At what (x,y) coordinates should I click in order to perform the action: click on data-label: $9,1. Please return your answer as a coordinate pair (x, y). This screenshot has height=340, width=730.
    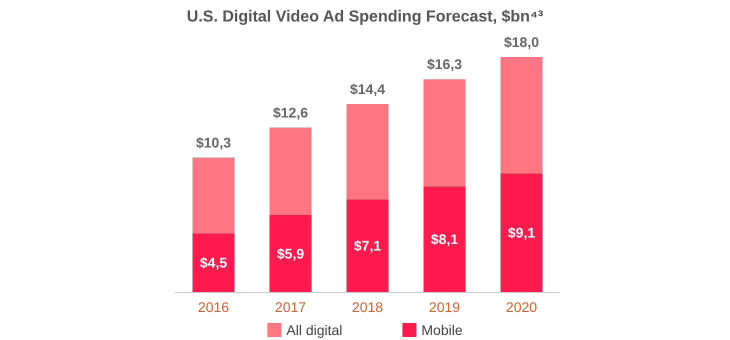
    Looking at the image, I should click on (522, 232).